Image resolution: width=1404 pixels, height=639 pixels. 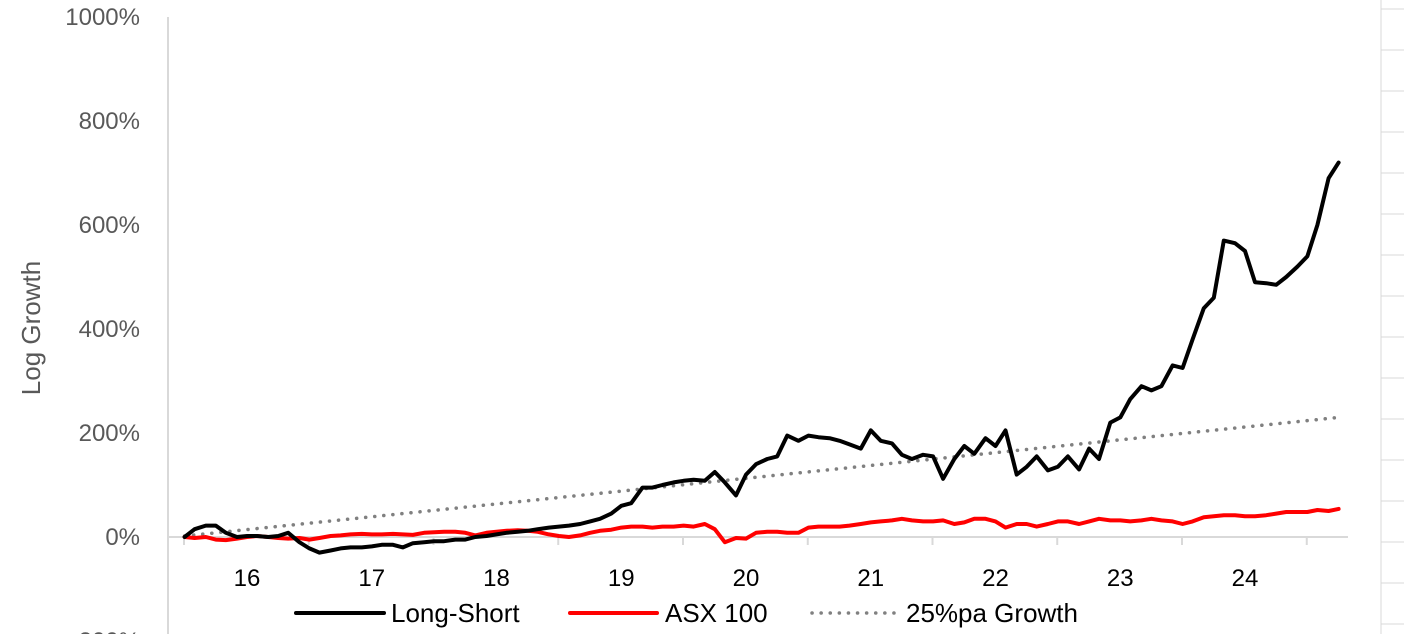 What do you see at coordinates (1392, 317) in the screenshot?
I see `chart-frame` at bounding box center [1392, 317].